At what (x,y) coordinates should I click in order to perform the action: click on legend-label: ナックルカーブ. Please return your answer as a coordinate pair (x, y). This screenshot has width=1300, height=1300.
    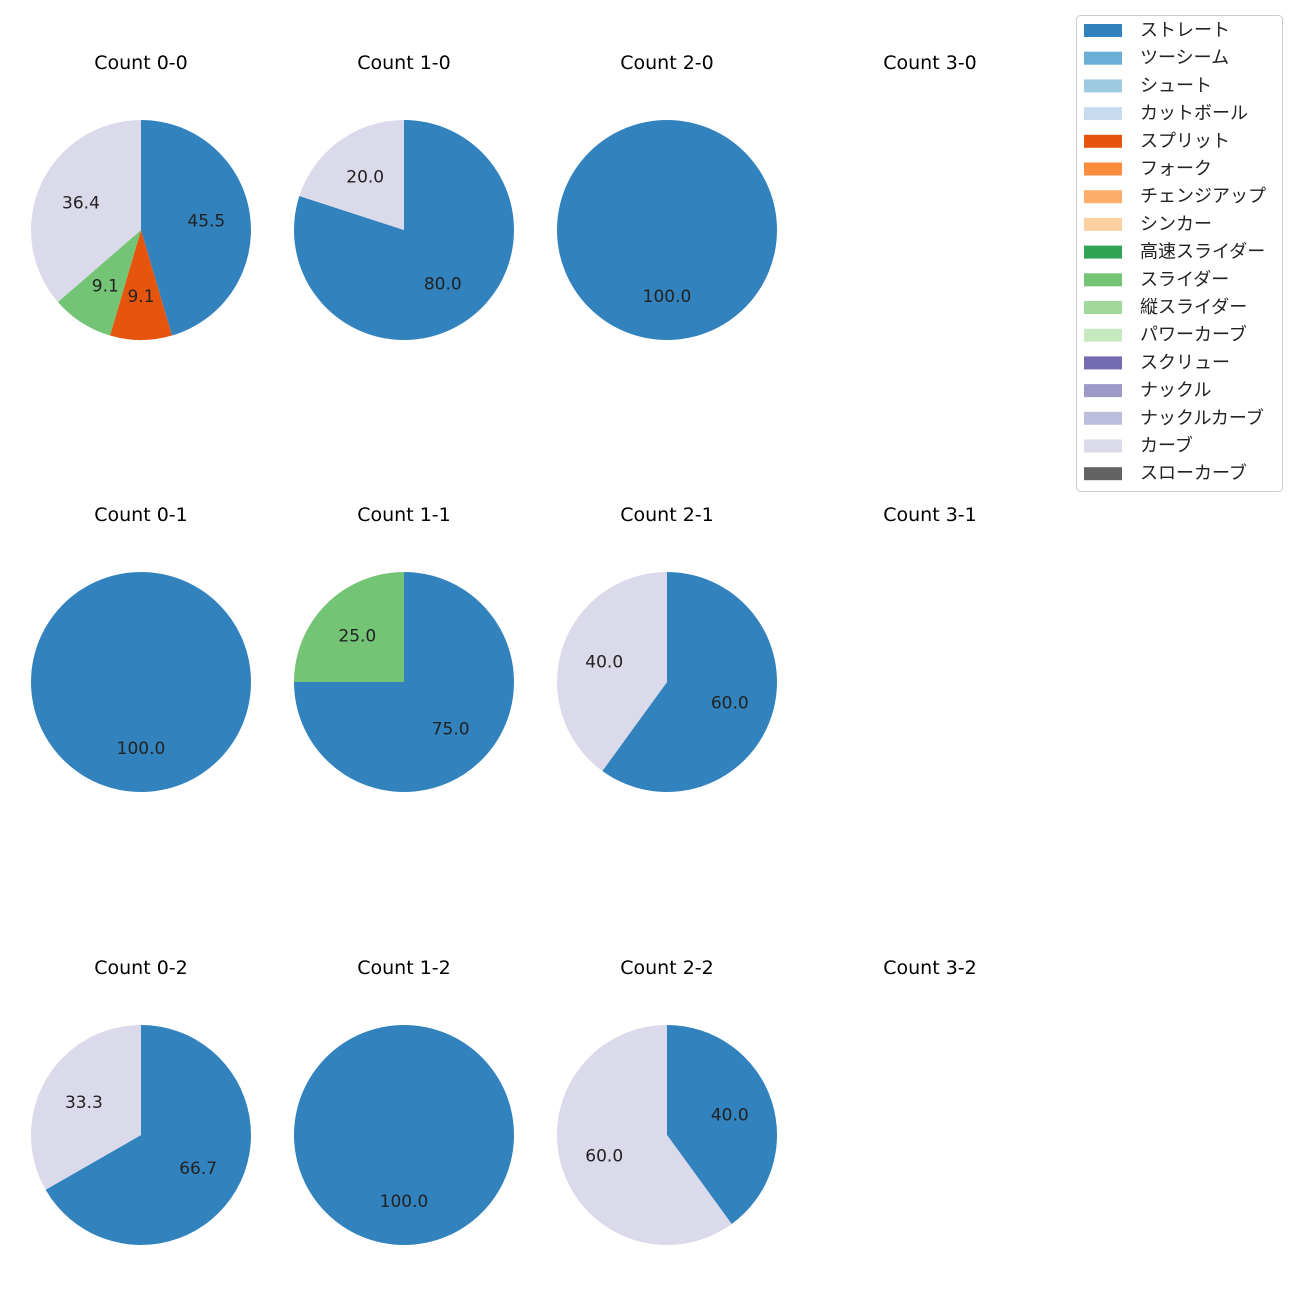
    Looking at the image, I should click on (1202, 418).